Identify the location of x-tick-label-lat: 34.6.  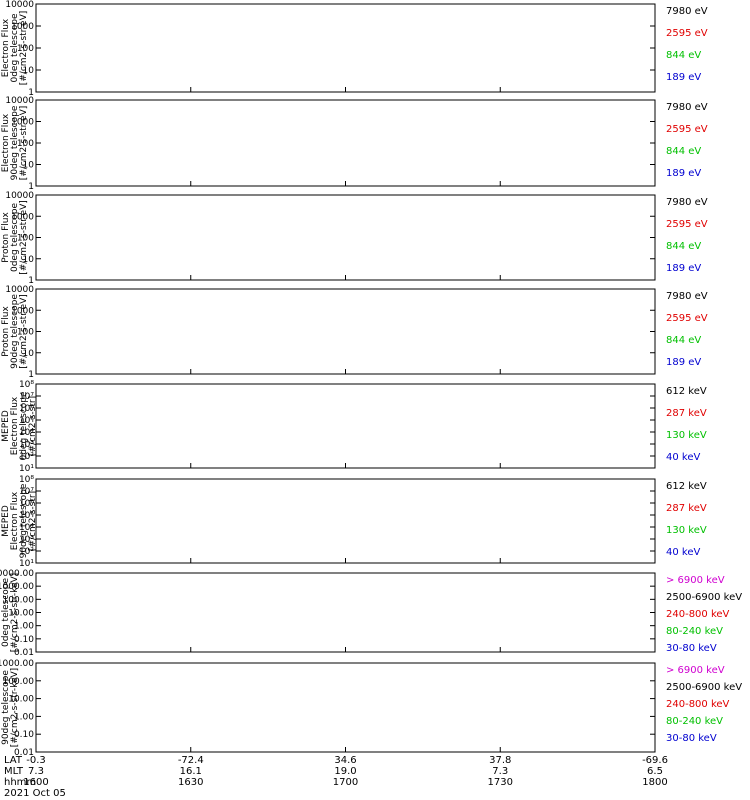
(345, 760).